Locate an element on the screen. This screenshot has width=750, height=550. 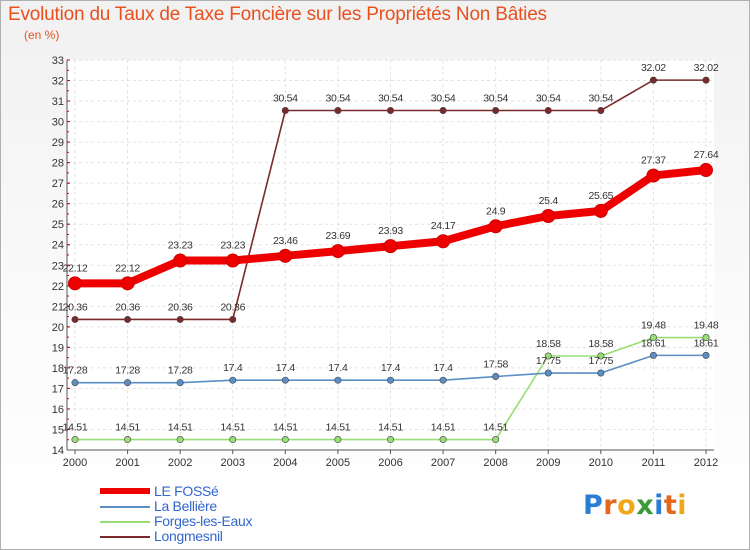
y-tick-label: 15 is located at coordinates (58, 430).